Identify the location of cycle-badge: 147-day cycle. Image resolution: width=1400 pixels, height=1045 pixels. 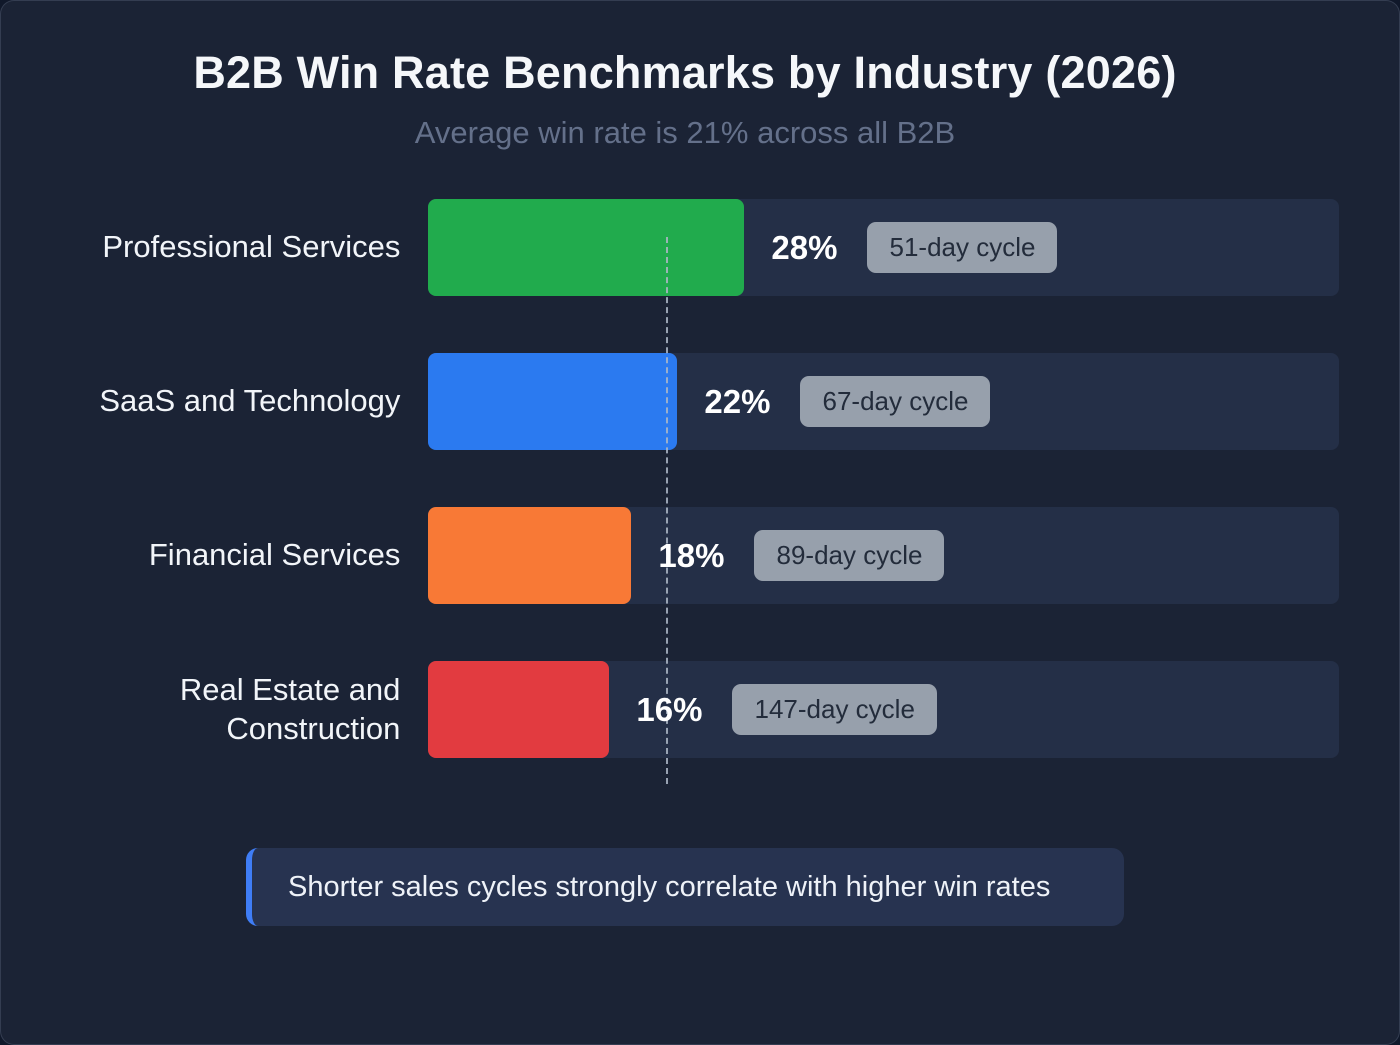
(834, 709).